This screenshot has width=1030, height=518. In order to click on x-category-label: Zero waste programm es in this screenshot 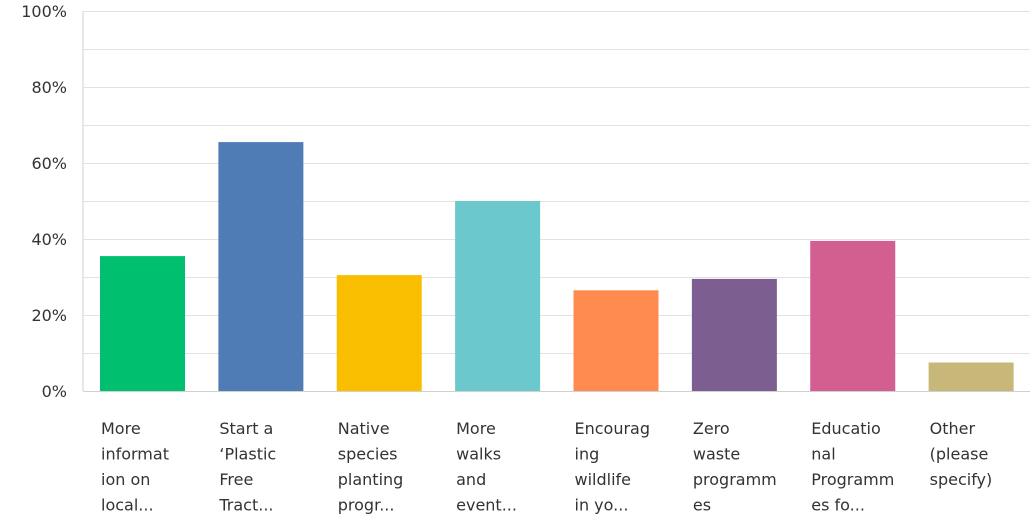, I will do `click(735, 467)`.